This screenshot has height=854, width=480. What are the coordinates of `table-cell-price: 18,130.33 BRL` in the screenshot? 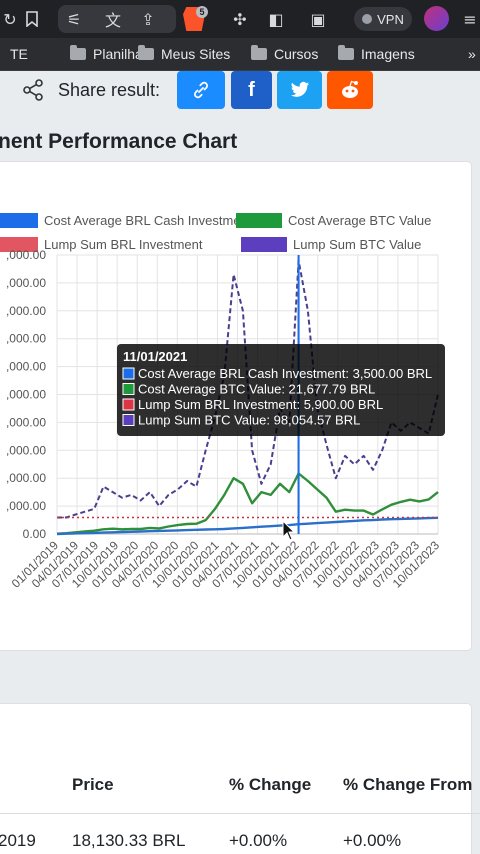 It's located at (129, 840).